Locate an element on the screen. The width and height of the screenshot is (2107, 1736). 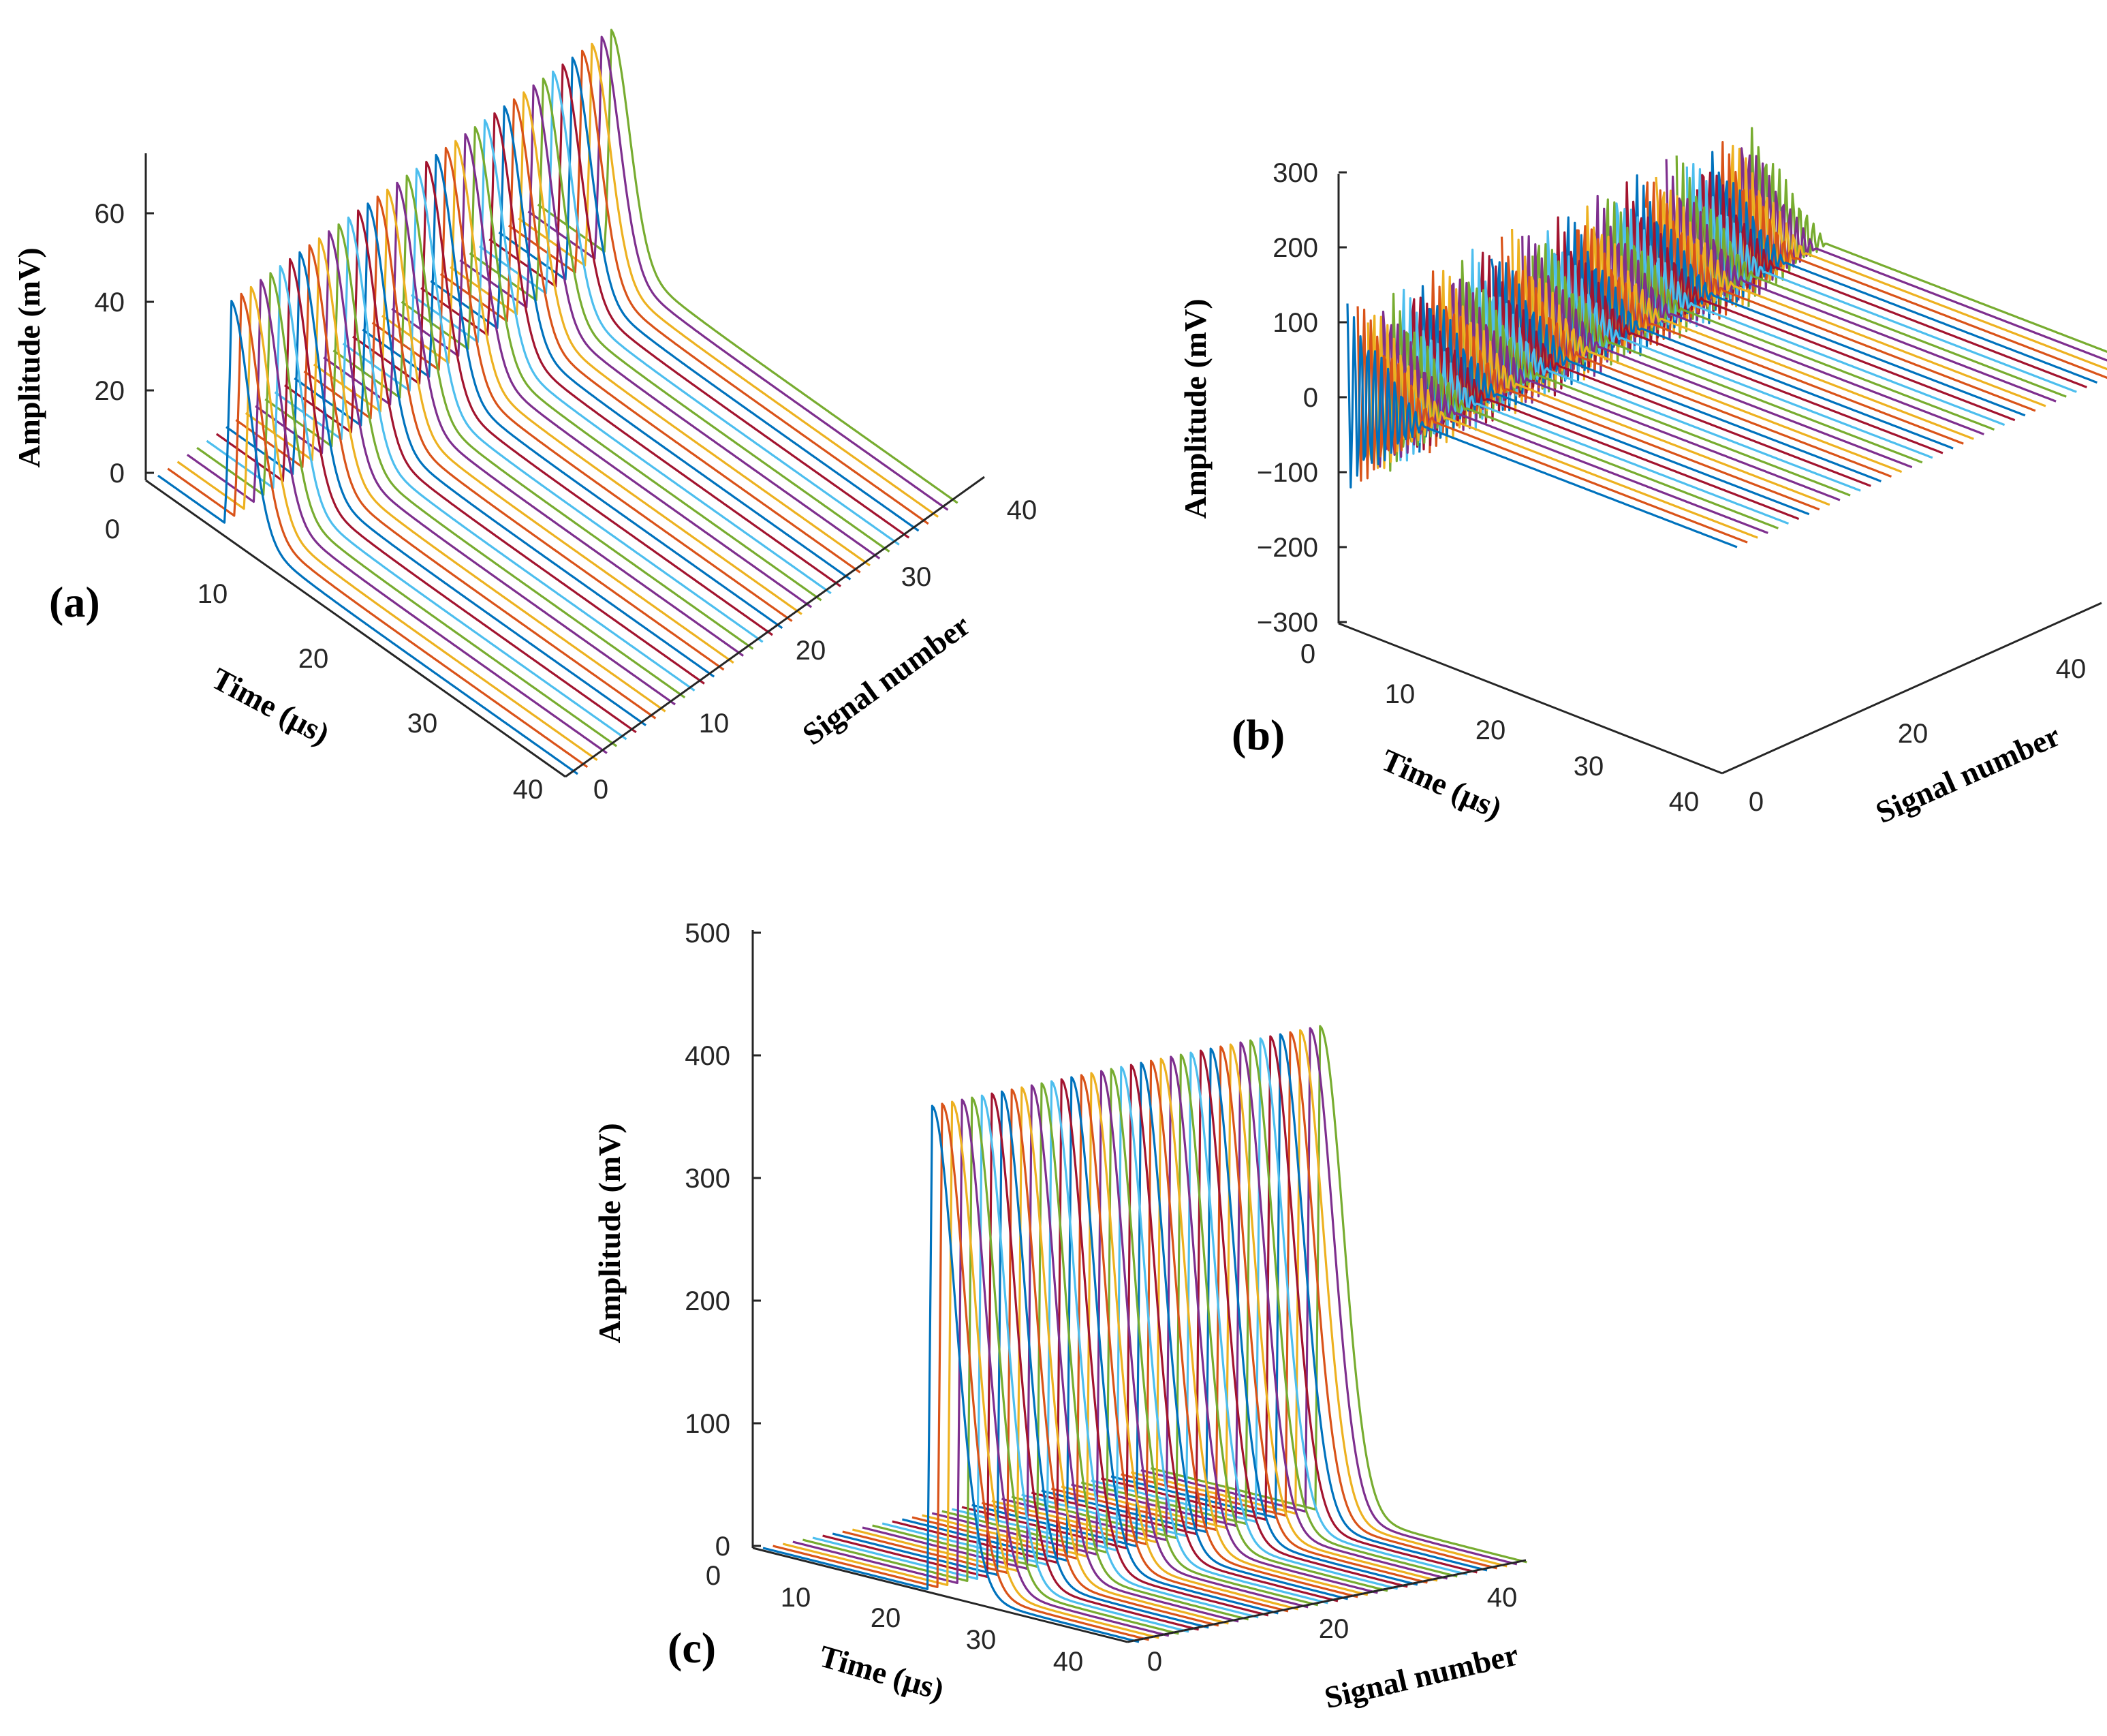
panel-b-y-tick-label: 0 is located at coordinates (1756, 802).